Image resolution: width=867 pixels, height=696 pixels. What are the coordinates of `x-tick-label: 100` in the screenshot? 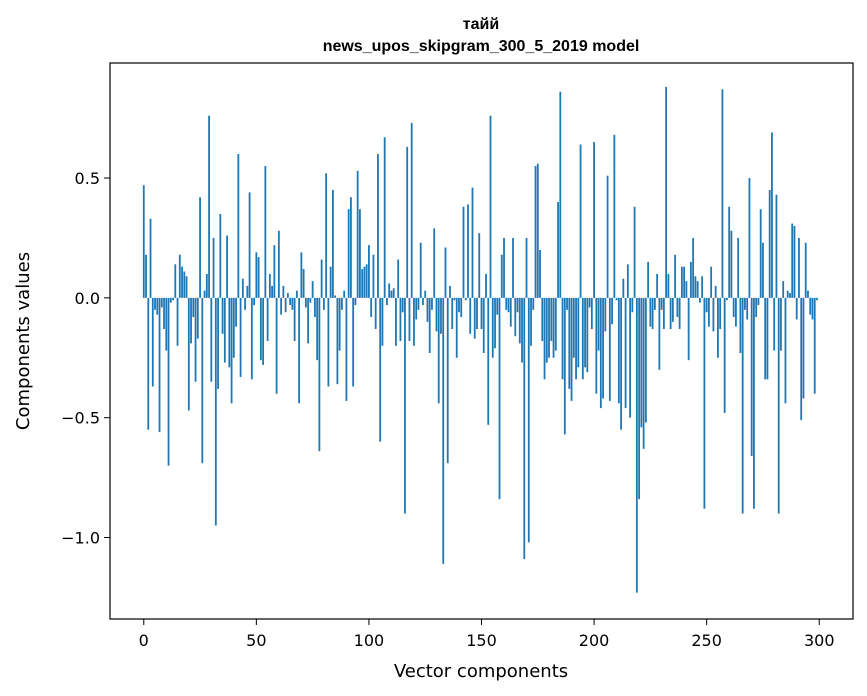 It's located at (369, 640).